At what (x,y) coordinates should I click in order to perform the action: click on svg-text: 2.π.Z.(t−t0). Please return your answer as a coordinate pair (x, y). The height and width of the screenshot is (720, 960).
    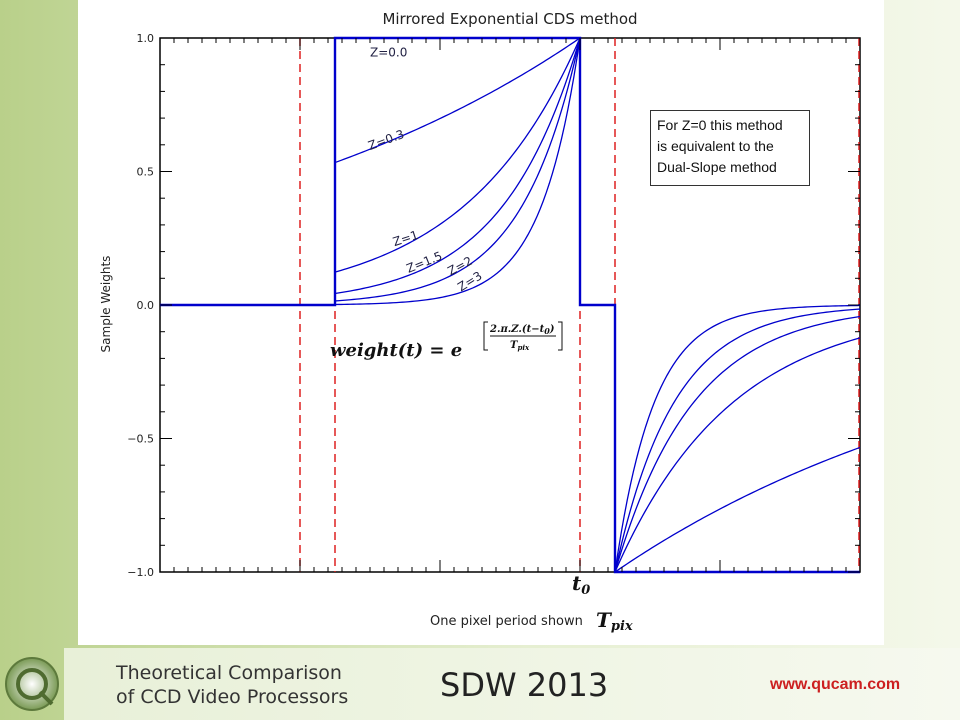
    Looking at the image, I should click on (522, 330).